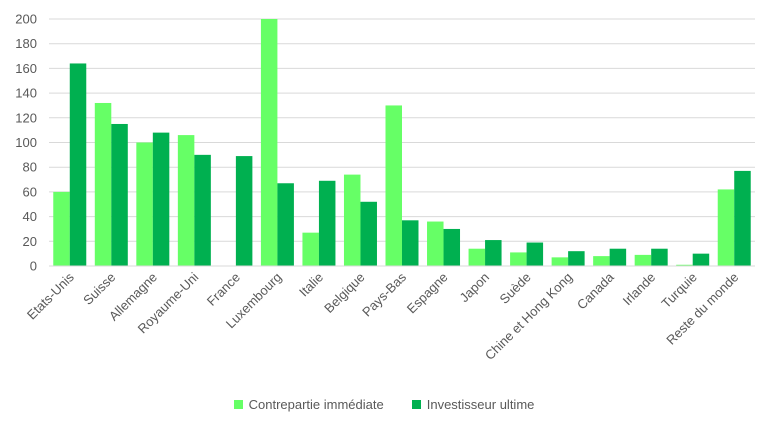 The height and width of the screenshot is (421, 768). What do you see at coordinates (702, 309) in the screenshot?
I see `x-tick-label: Reste du monde` at bounding box center [702, 309].